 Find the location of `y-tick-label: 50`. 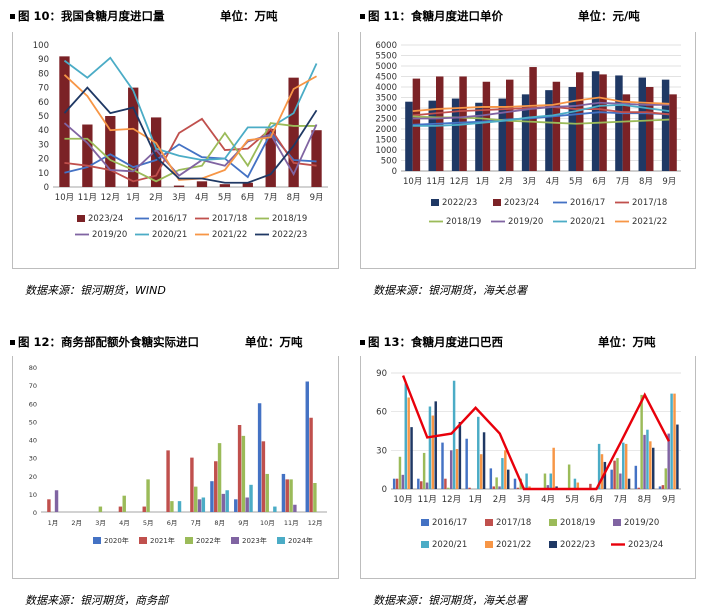

y-tick-label: 50 is located at coordinates (43, 117).